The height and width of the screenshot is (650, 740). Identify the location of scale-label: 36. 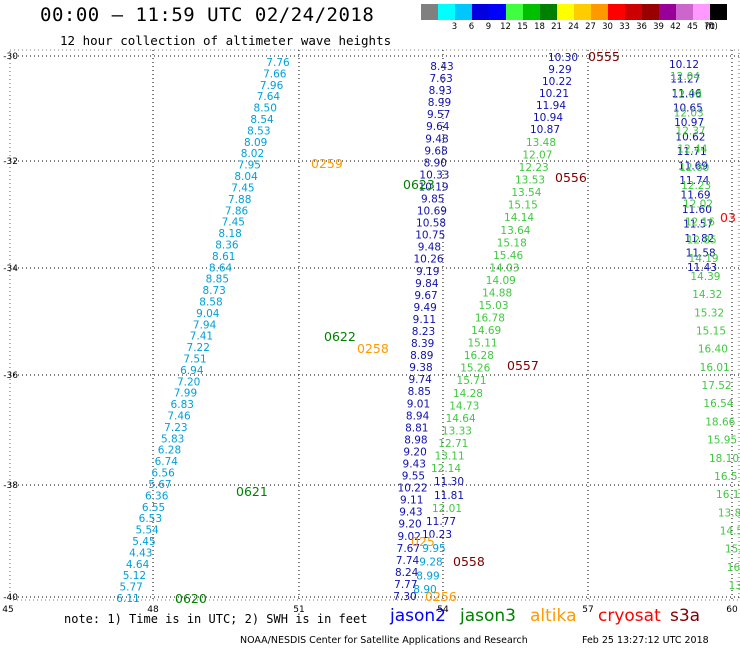
(641, 27).